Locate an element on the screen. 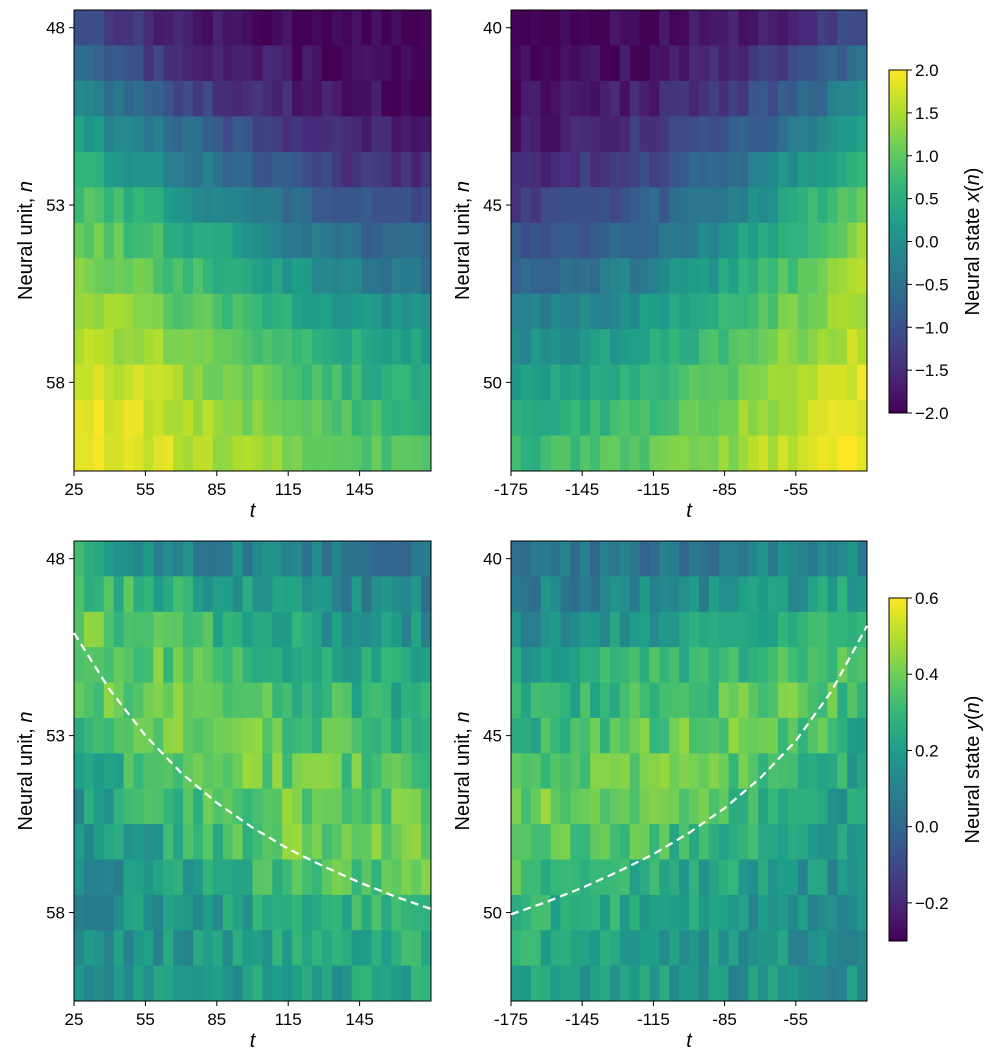 This screenshot has height=1060, width=996. x-tick-label: -85 is located at coordinates (724, 1019).